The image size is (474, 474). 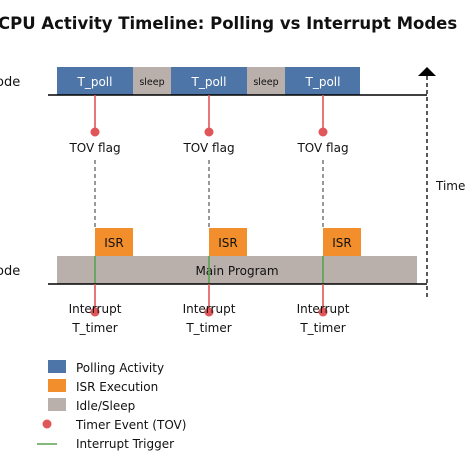 What do you see at coordinates (209, 194) in the screenshot?
I see `event-connectors` at bounding box center [209, 194].